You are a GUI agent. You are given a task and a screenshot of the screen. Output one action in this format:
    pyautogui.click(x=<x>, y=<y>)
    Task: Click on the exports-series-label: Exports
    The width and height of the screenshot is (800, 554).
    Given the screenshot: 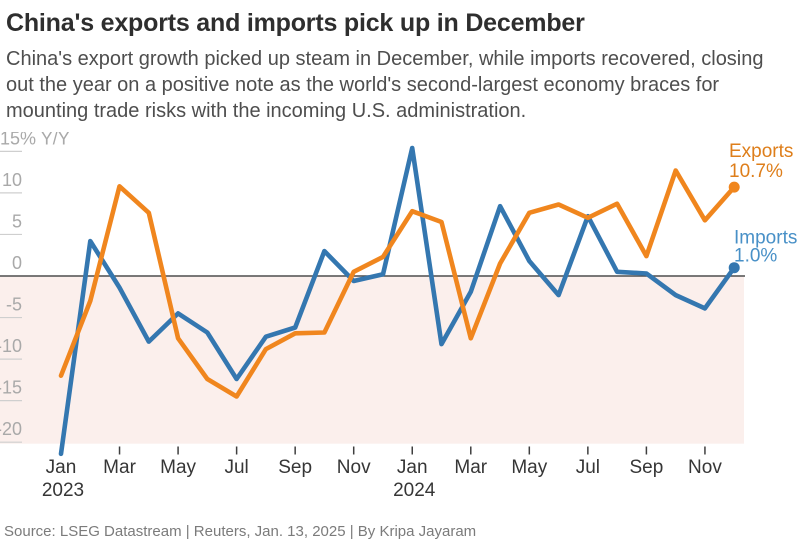 What is the action you would take?
    pyautogui.click(x=761, y=151)
    